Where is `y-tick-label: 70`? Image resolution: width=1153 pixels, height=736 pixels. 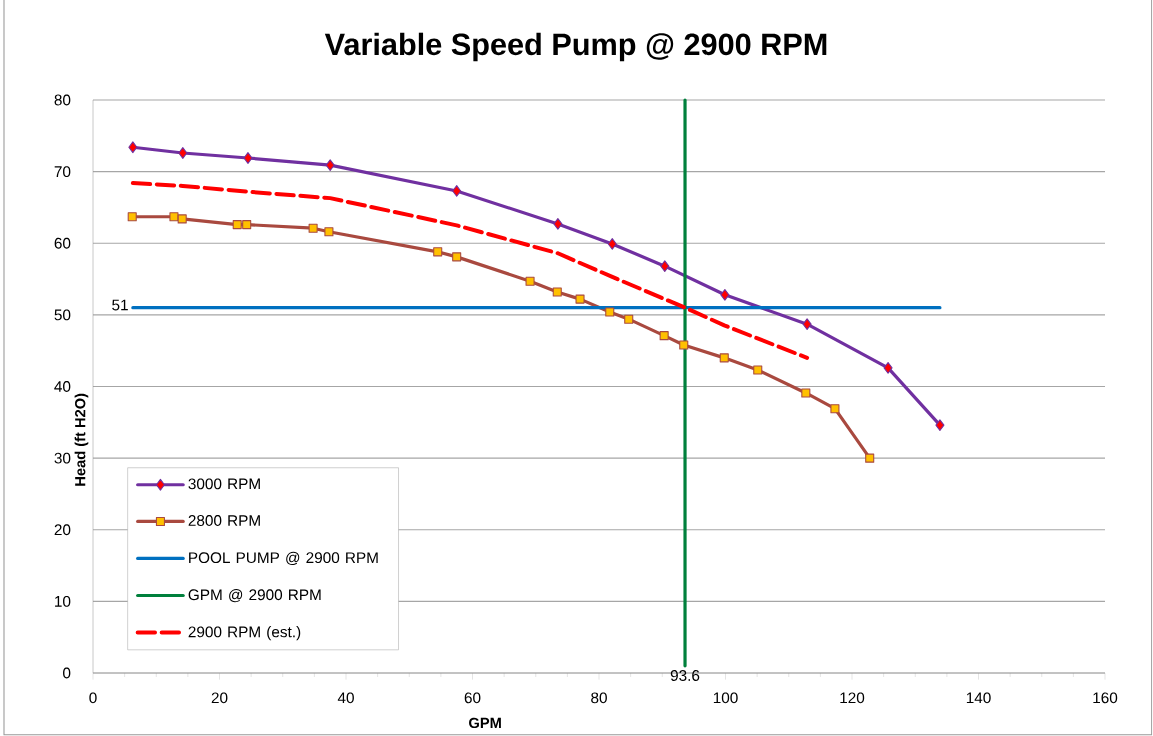 y-tick-label: 70 is located at coordinates (62, 172).